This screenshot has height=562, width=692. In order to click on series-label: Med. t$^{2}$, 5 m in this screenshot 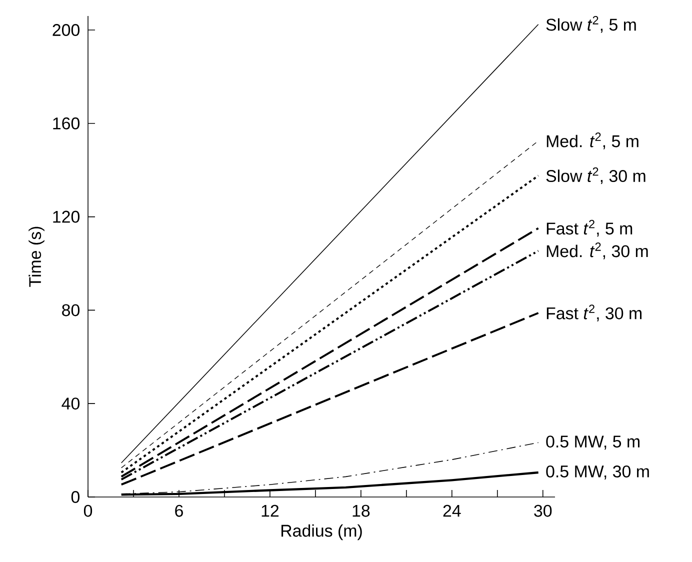, I will do `click(592, 141)`.